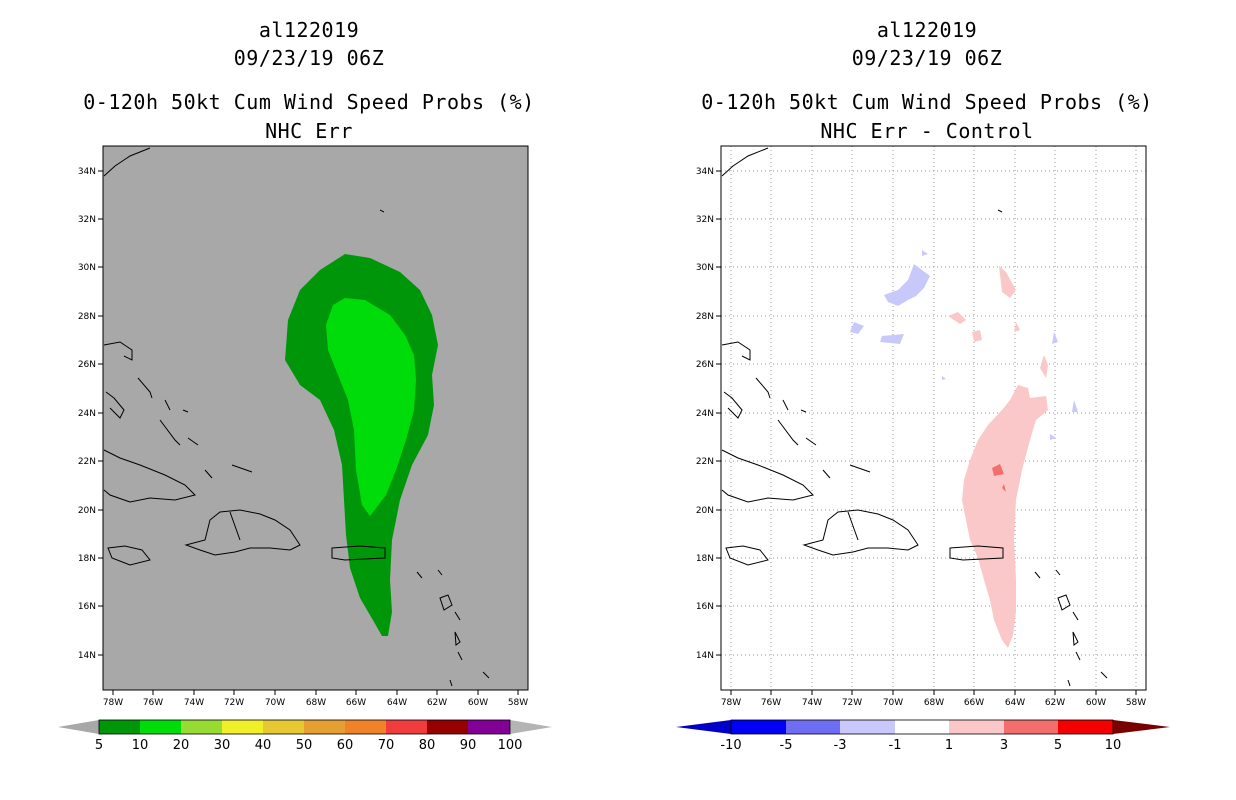  What do you see at coordinates (263, 745) in the screenshot?
I see `colorbar-label: 40` at bounding box center [263, 745].